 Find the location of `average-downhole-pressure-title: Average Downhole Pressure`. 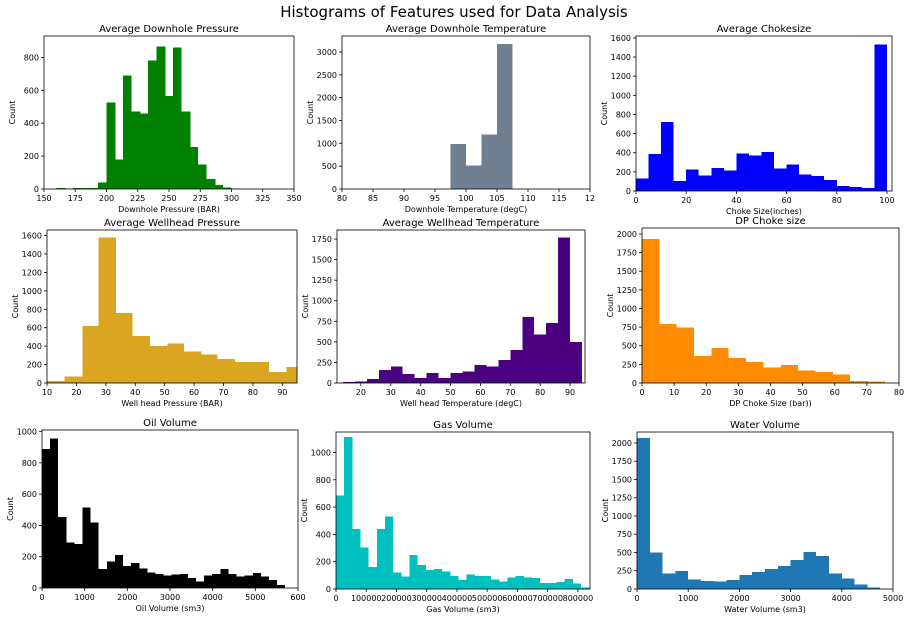

average-downhole-pressure-title: Average Downhole Pressure is located at coordinates (169, 29).